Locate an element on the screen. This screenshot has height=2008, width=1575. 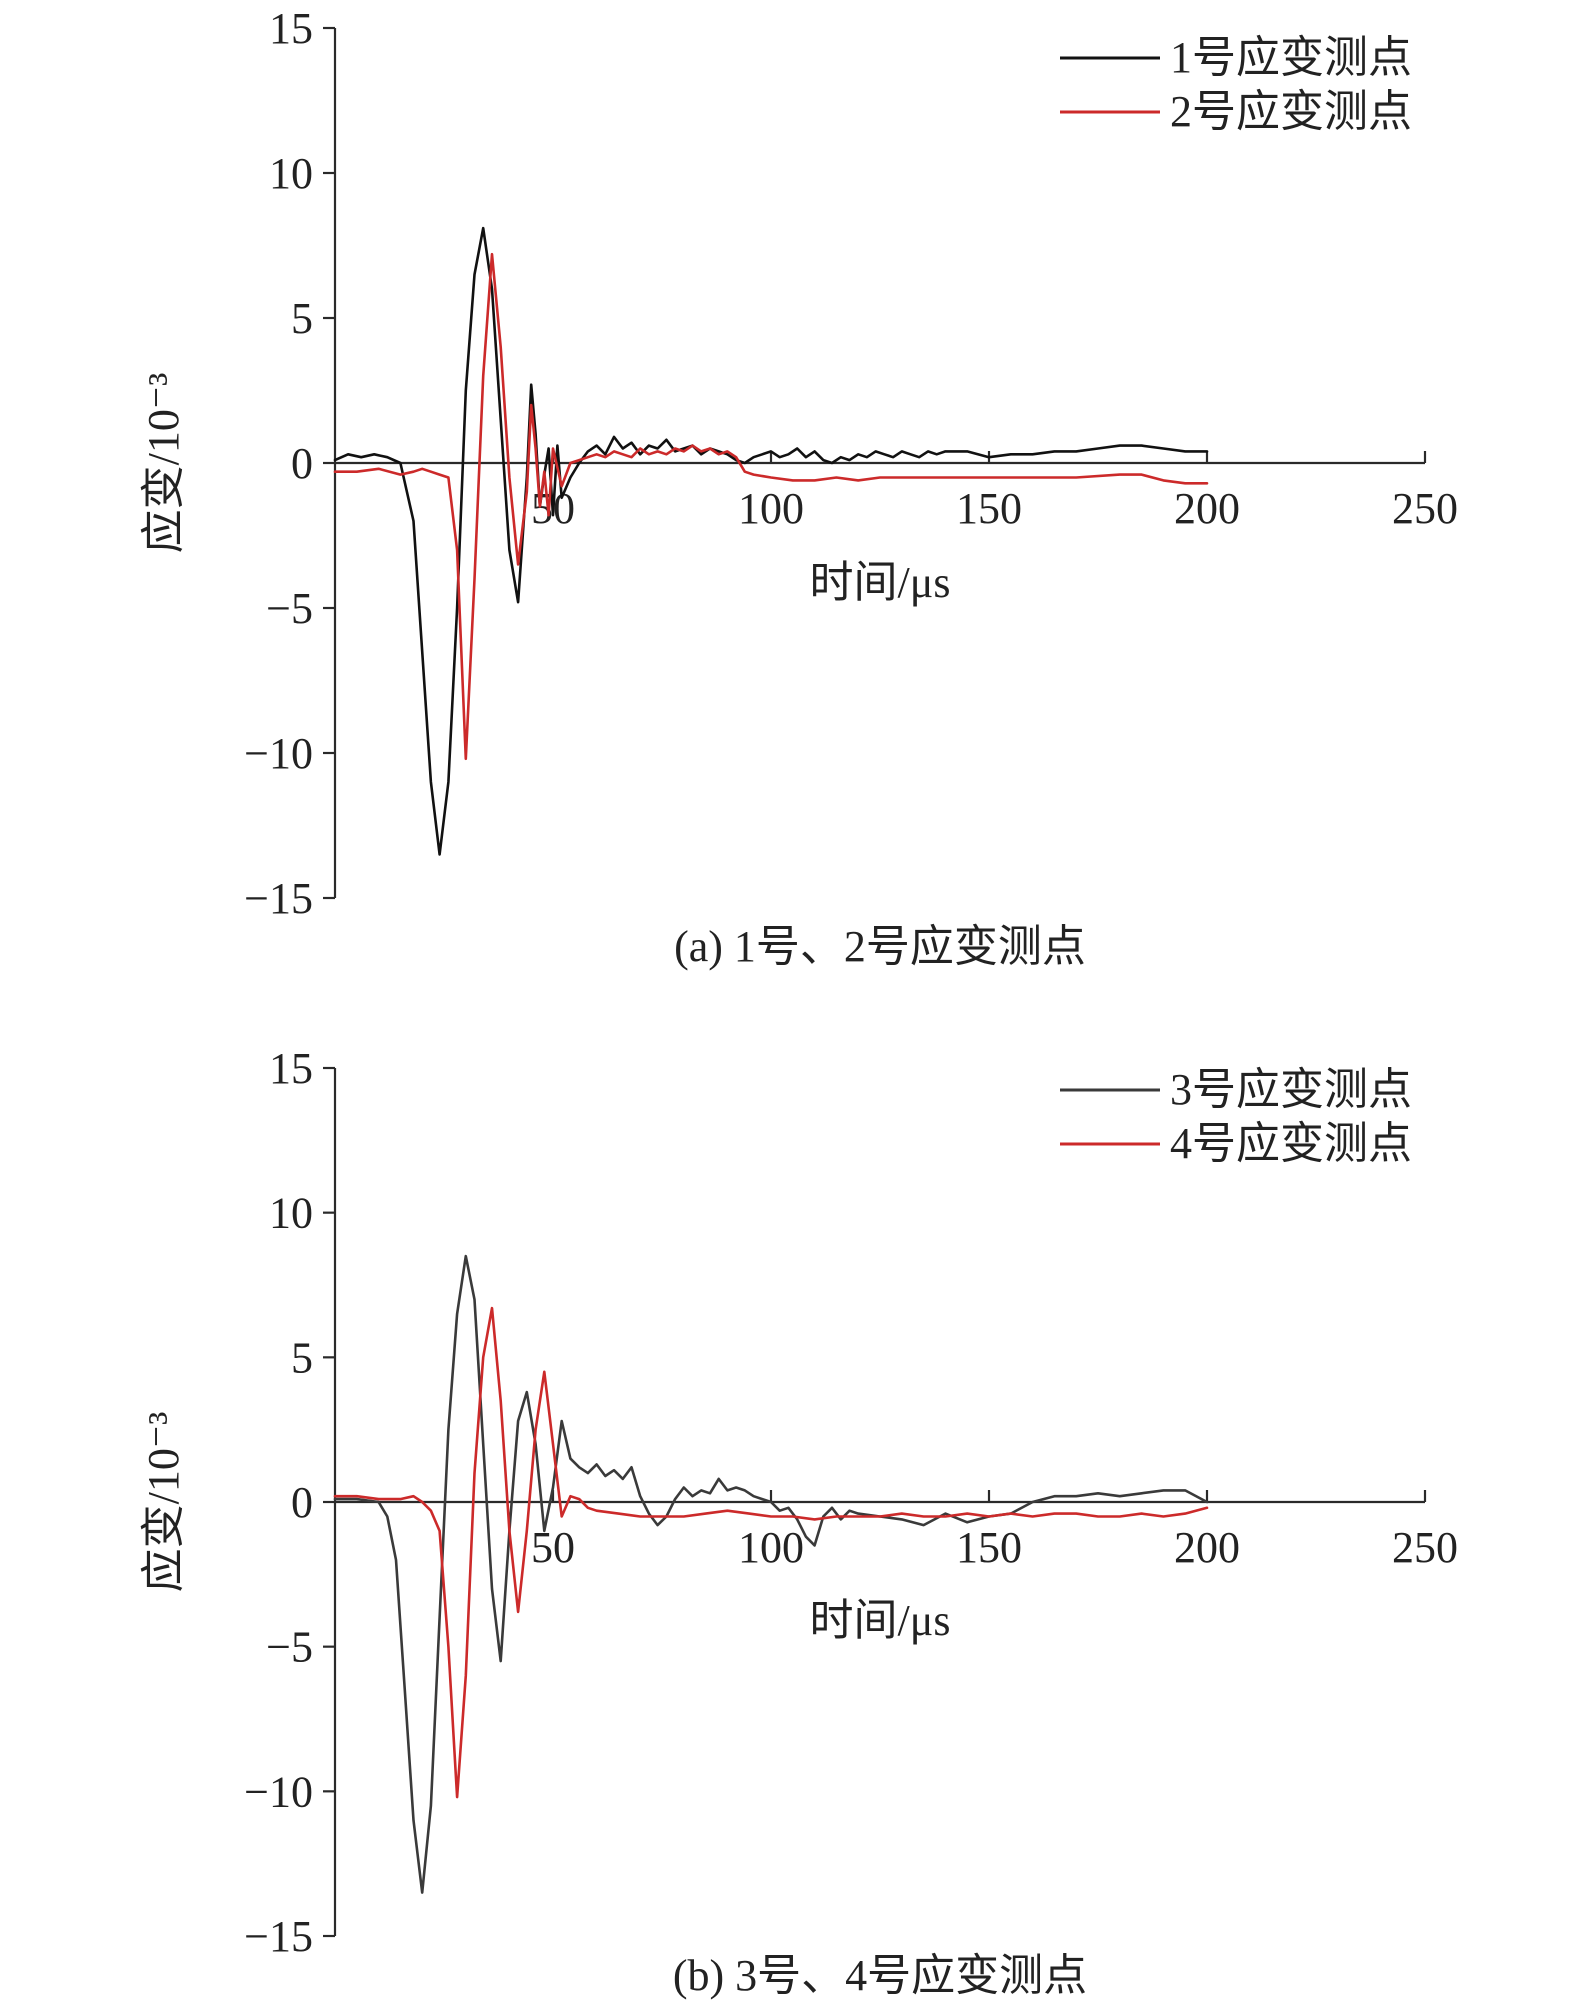
x-tick-label: 50 is located at coordinates (553, 1547).